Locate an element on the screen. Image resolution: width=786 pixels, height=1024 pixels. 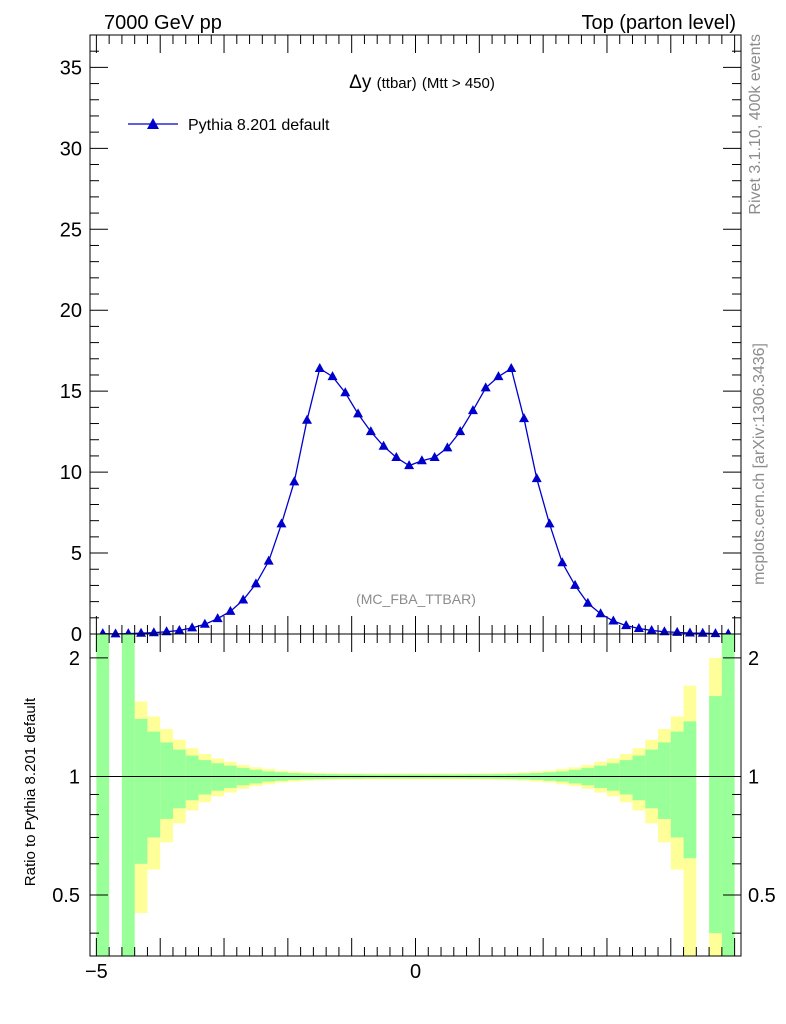
legend: Pythia 8.201 default is located at coordinates (229, 125).